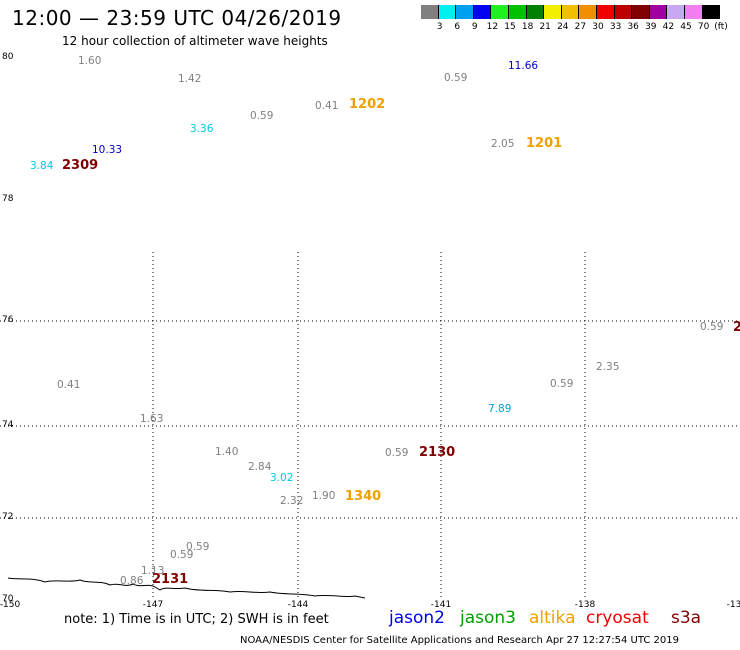  Describe the element at coordinates (488, 618) in the screenshot. I see `satellite-legend-item: jason3` at that location.